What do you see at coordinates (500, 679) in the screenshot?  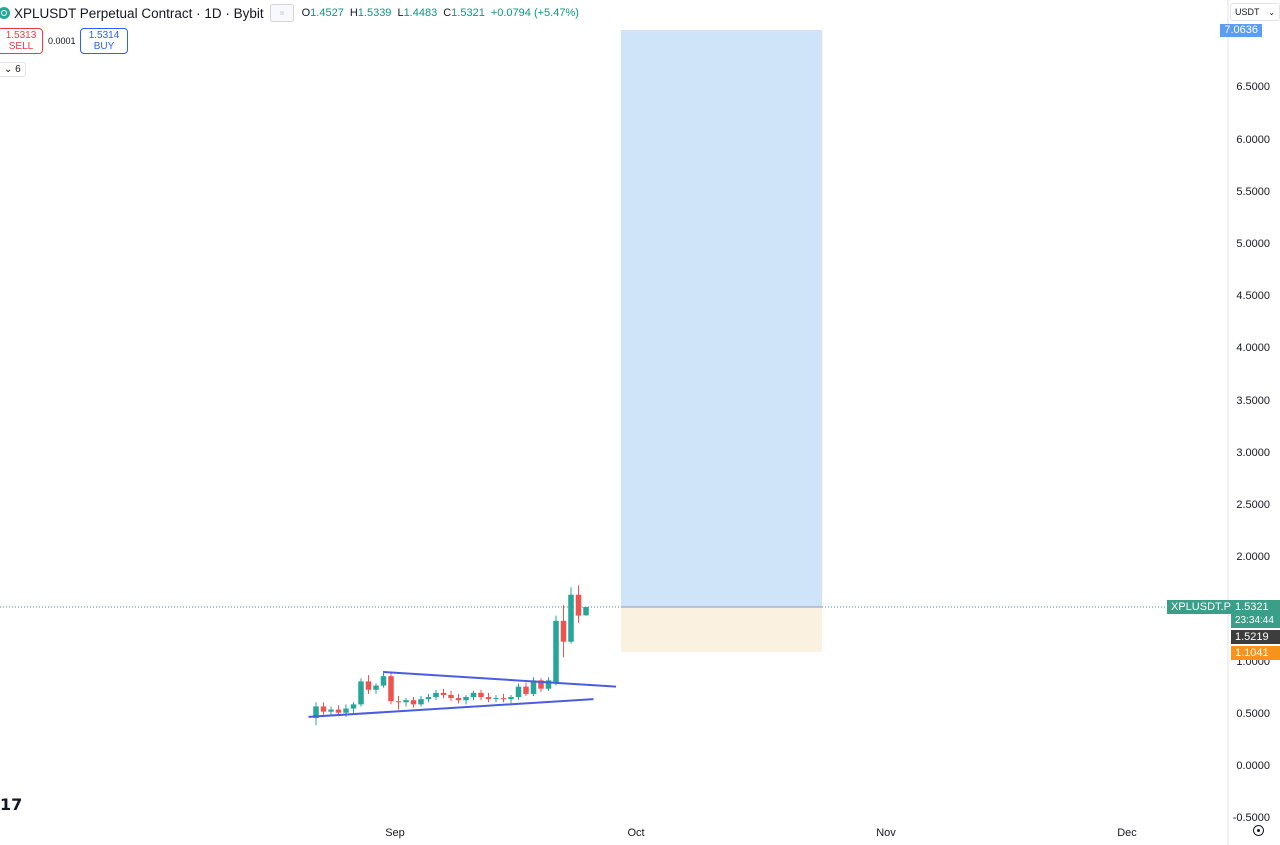 I see `trendline-upper` at bounding box center [500, 679].